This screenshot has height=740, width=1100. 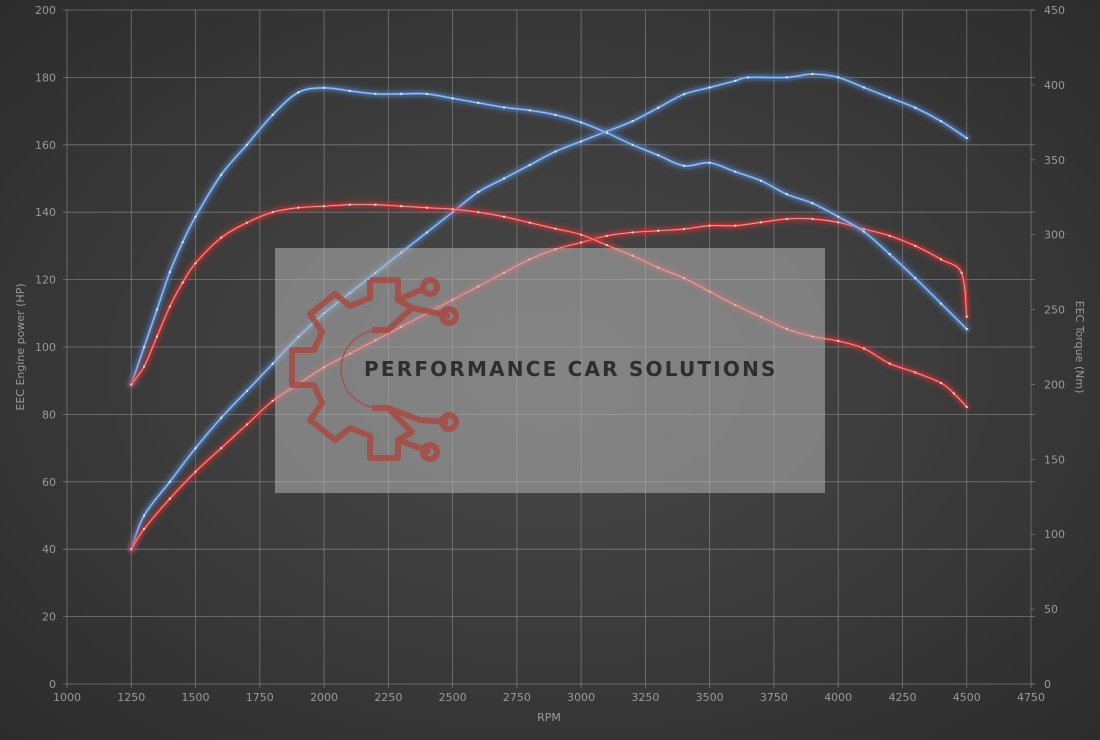 What do you see at coordinates (549, 717) in the screenshot?
I see `x-axis-title: RPM` at bounding box center [549, 717].